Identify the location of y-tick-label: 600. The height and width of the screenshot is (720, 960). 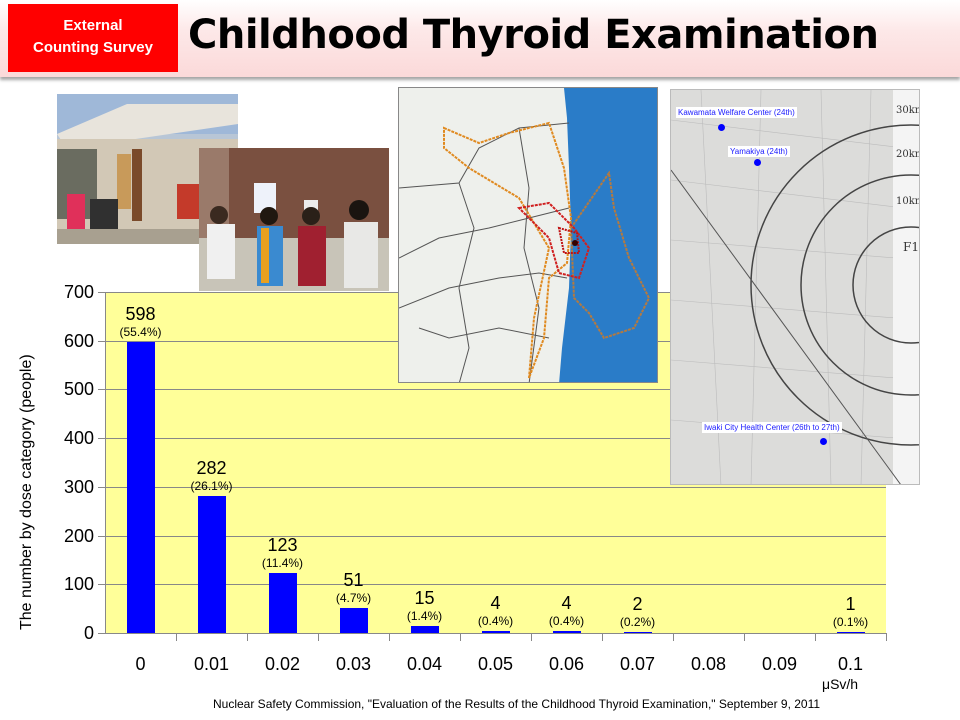
(78, 340).